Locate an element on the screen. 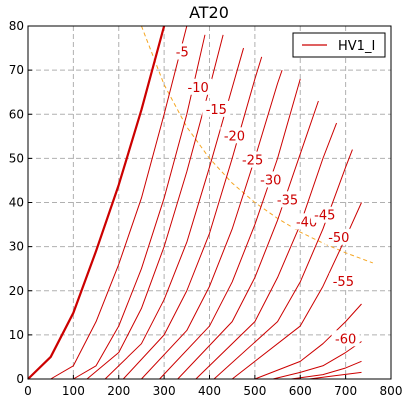 Image resolution: width=408 pixels, height=405 pixels. y-tick-label: 80 is located at coordinates (16, 26).